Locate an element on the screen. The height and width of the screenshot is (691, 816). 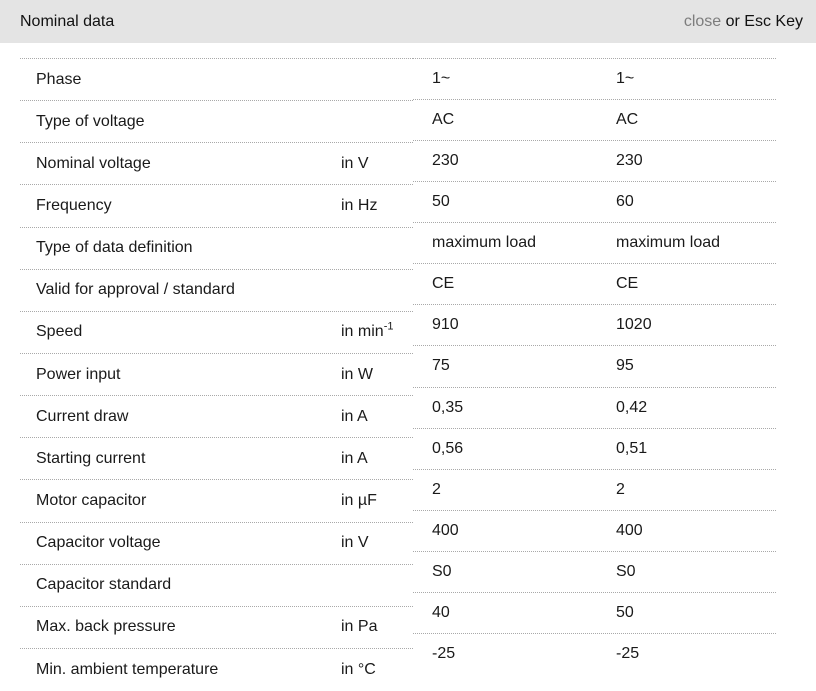
row-label: Type of data definition is located at coordinates (114, 248).